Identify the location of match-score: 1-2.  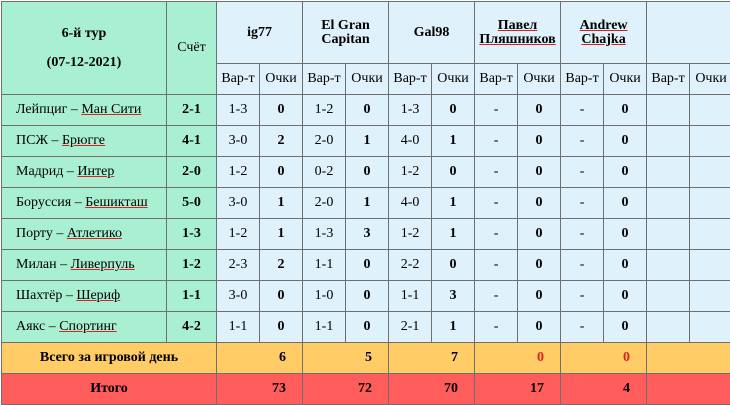
(192, 265).